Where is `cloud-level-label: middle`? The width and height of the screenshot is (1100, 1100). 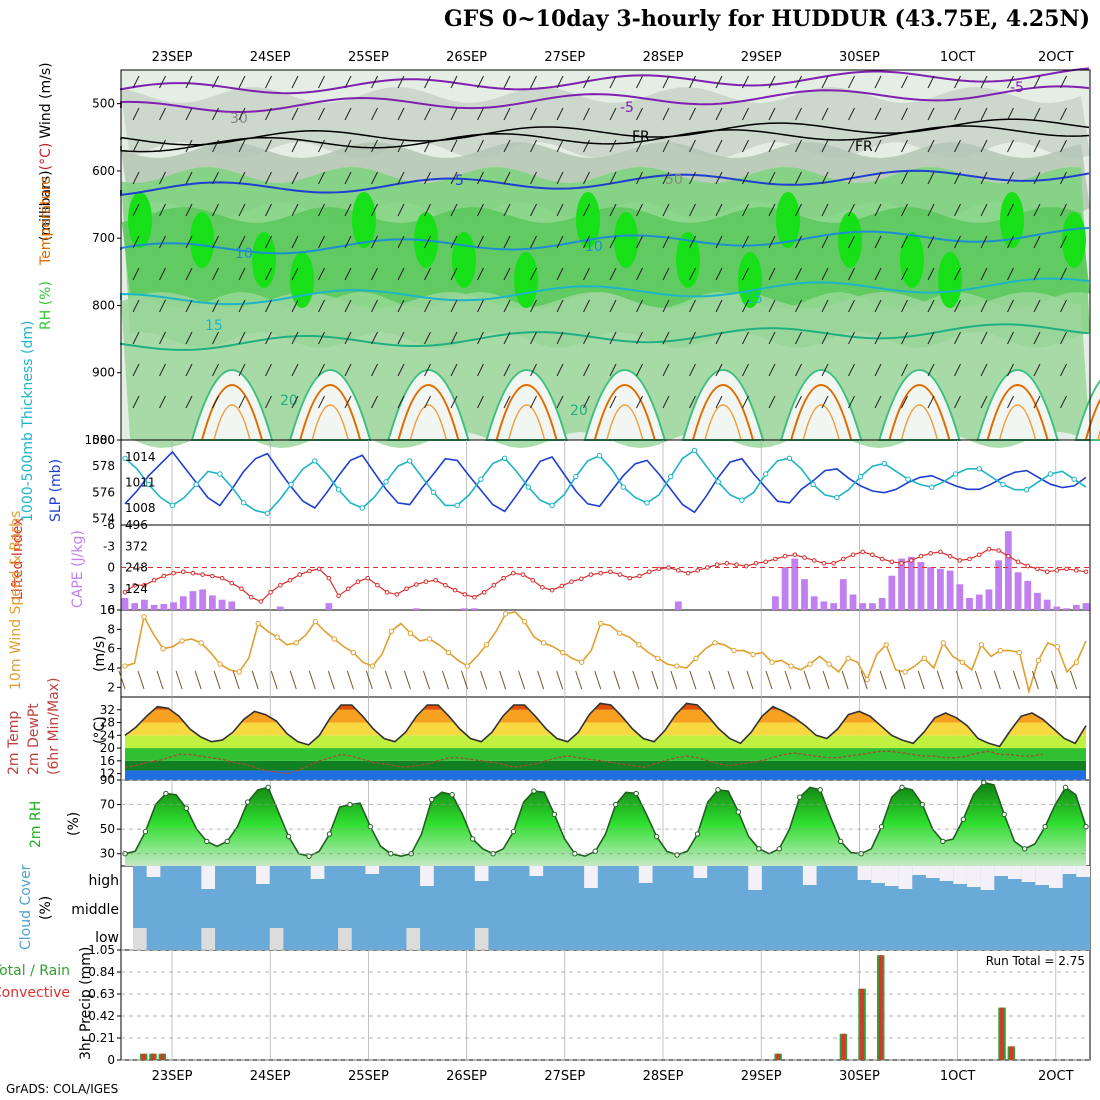 cloud-level-label: middle is located at coordinates (95, 910).